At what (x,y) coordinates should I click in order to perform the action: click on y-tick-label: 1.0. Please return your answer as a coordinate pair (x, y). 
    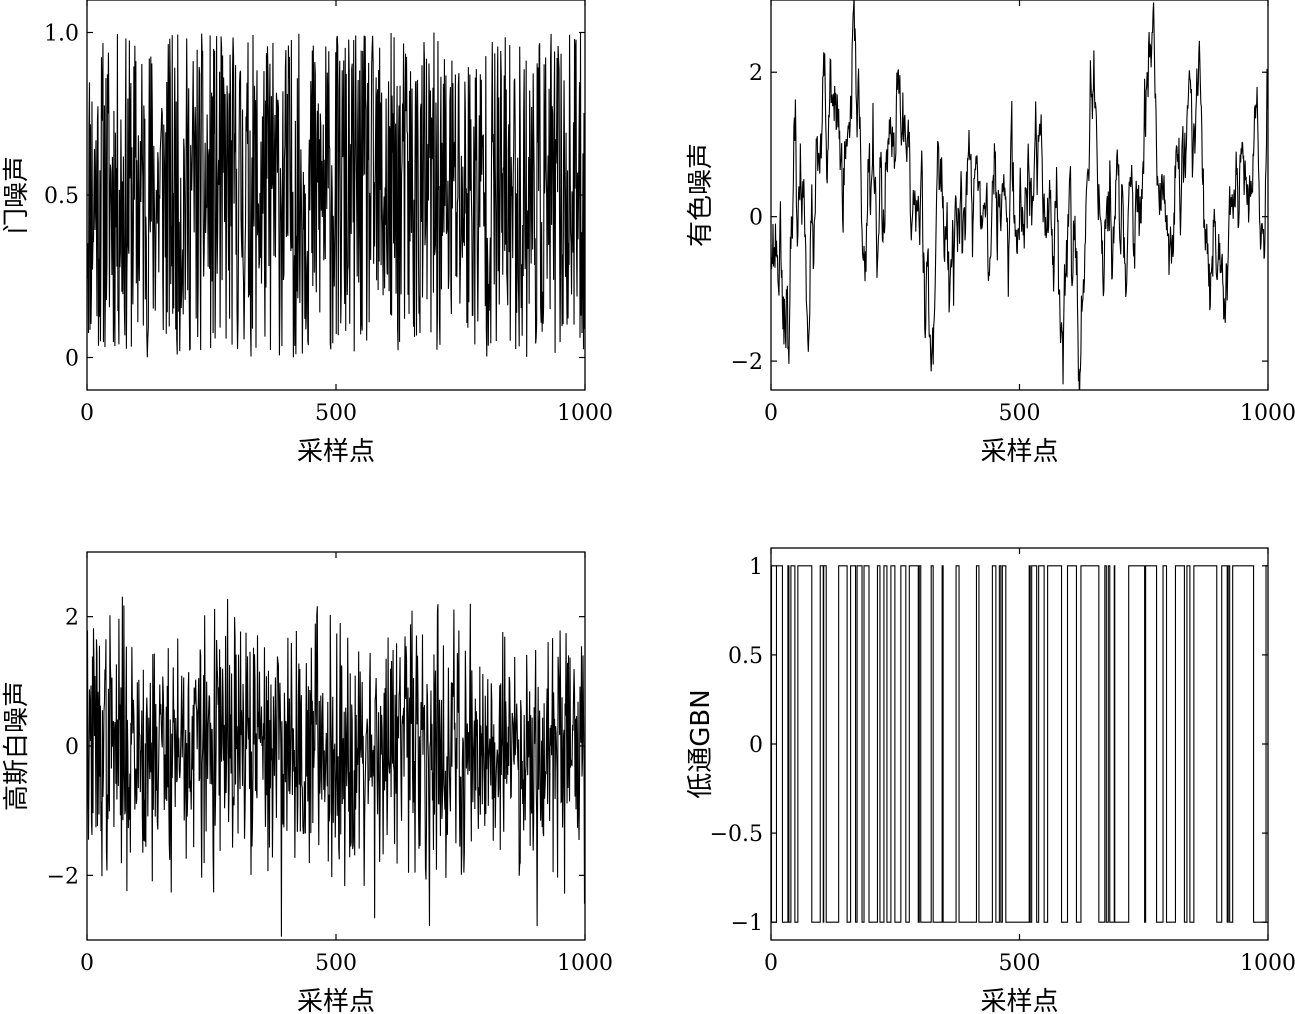
    Looking at the image, I should click on (61, 34).